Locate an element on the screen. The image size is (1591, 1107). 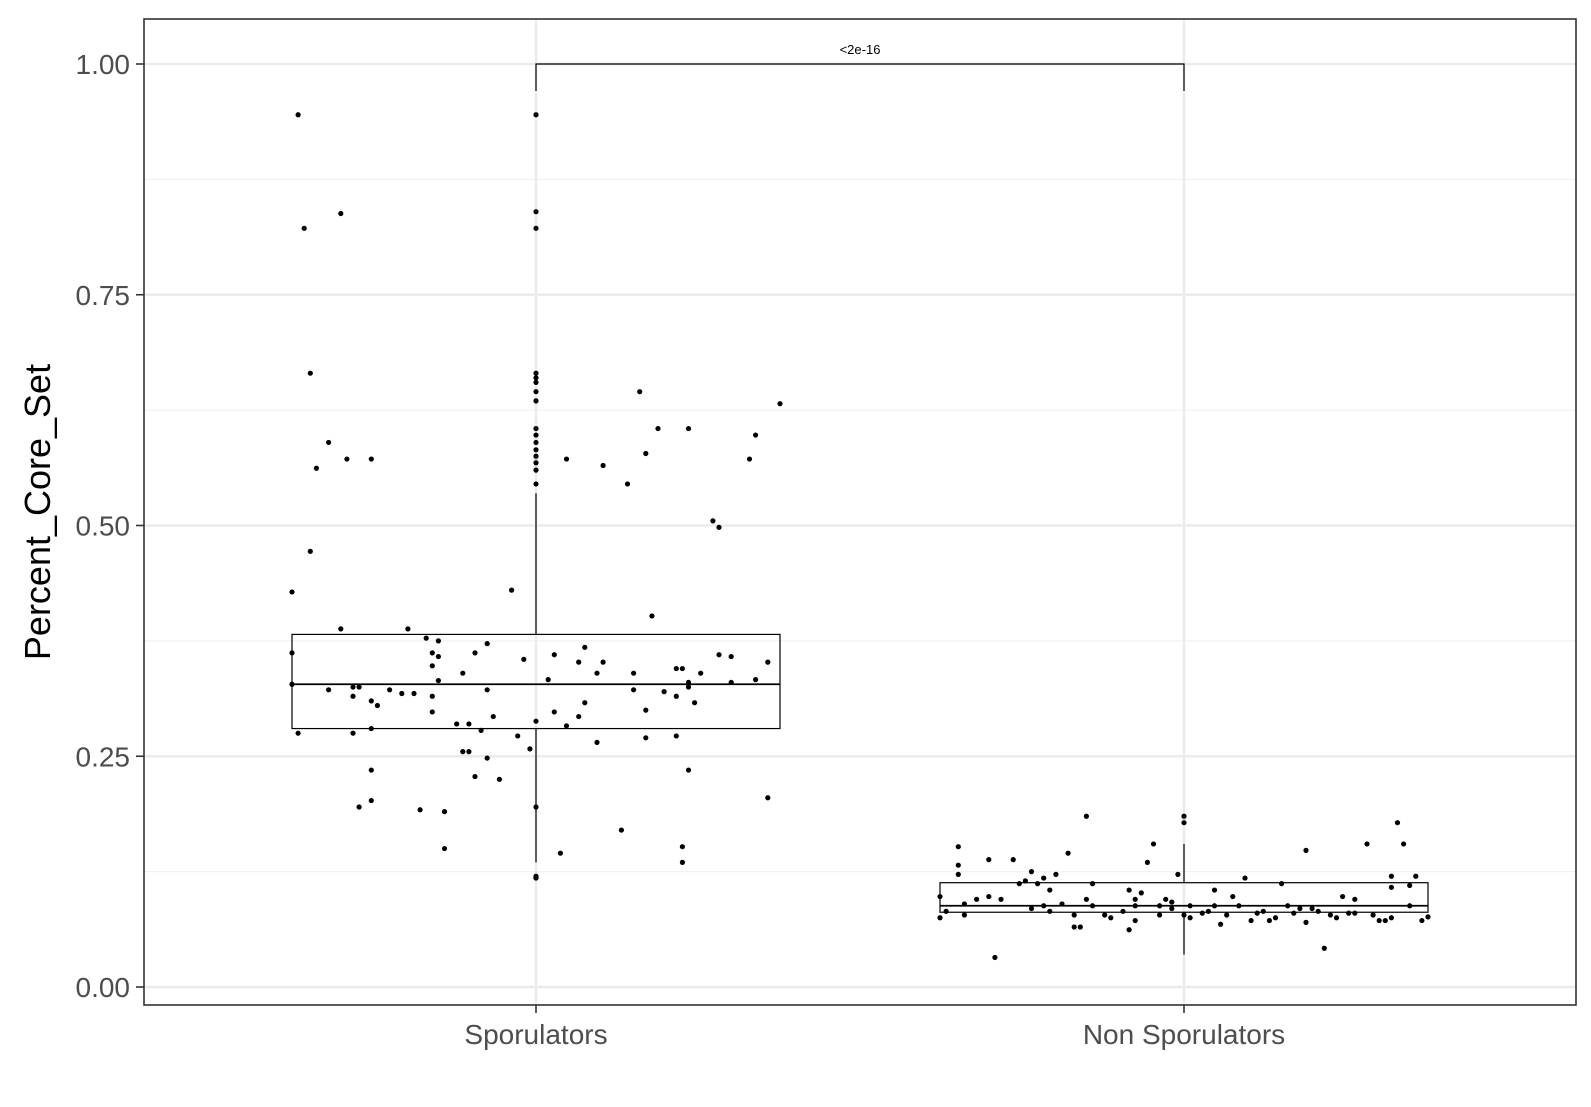
y-tick-label: 0.25 is located at coordinates (103, 756).